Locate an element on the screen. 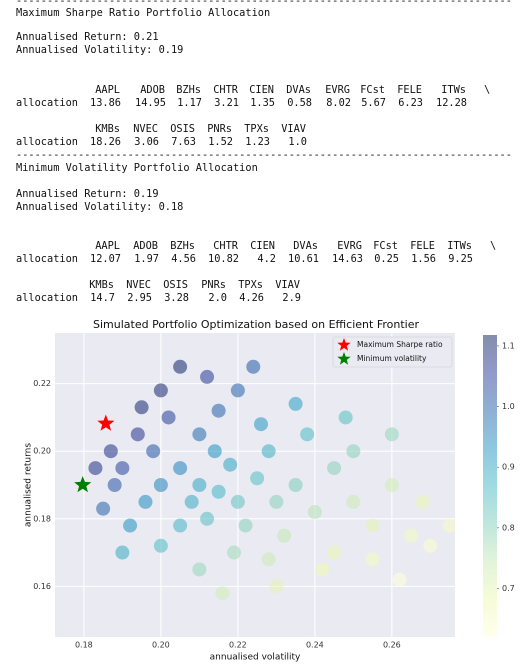 The height and width of the screenshot is (666, 527). cell-value: 4.56 is located at coordinates (183, 259).